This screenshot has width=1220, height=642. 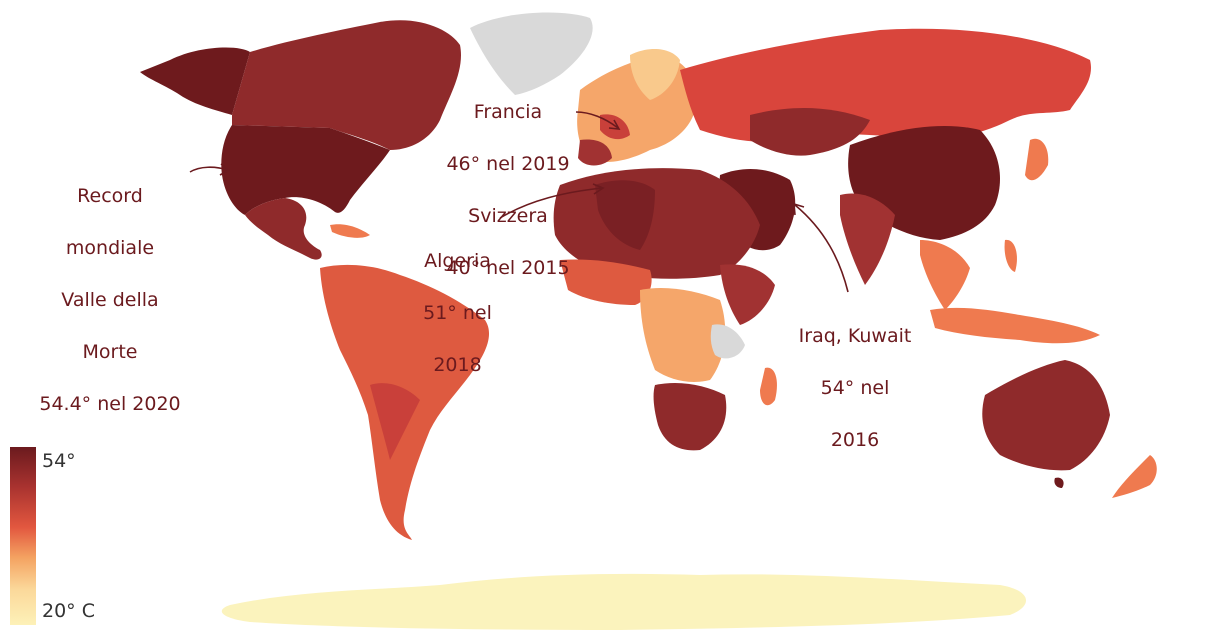 I want to click on arrowhead-usa, so click(x=225, y=169).